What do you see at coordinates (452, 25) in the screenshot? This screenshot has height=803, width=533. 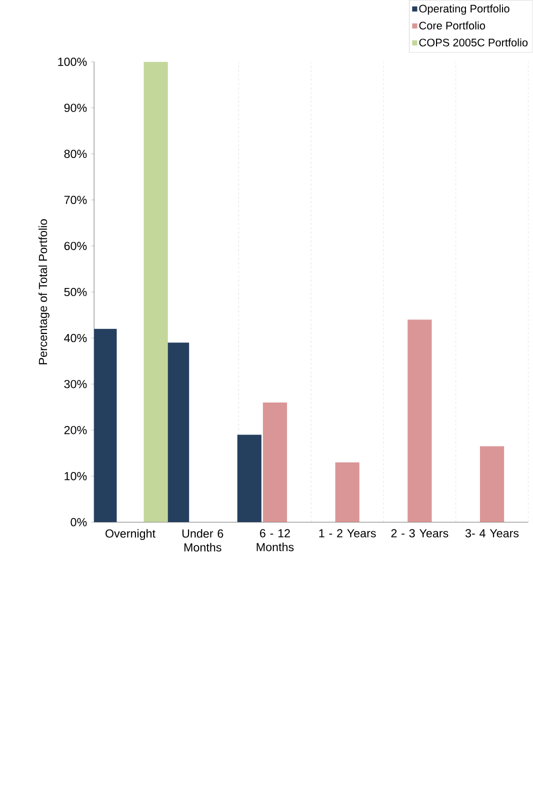 I see `legend-label: Core Portfolio` at bounding box center [452, 25].